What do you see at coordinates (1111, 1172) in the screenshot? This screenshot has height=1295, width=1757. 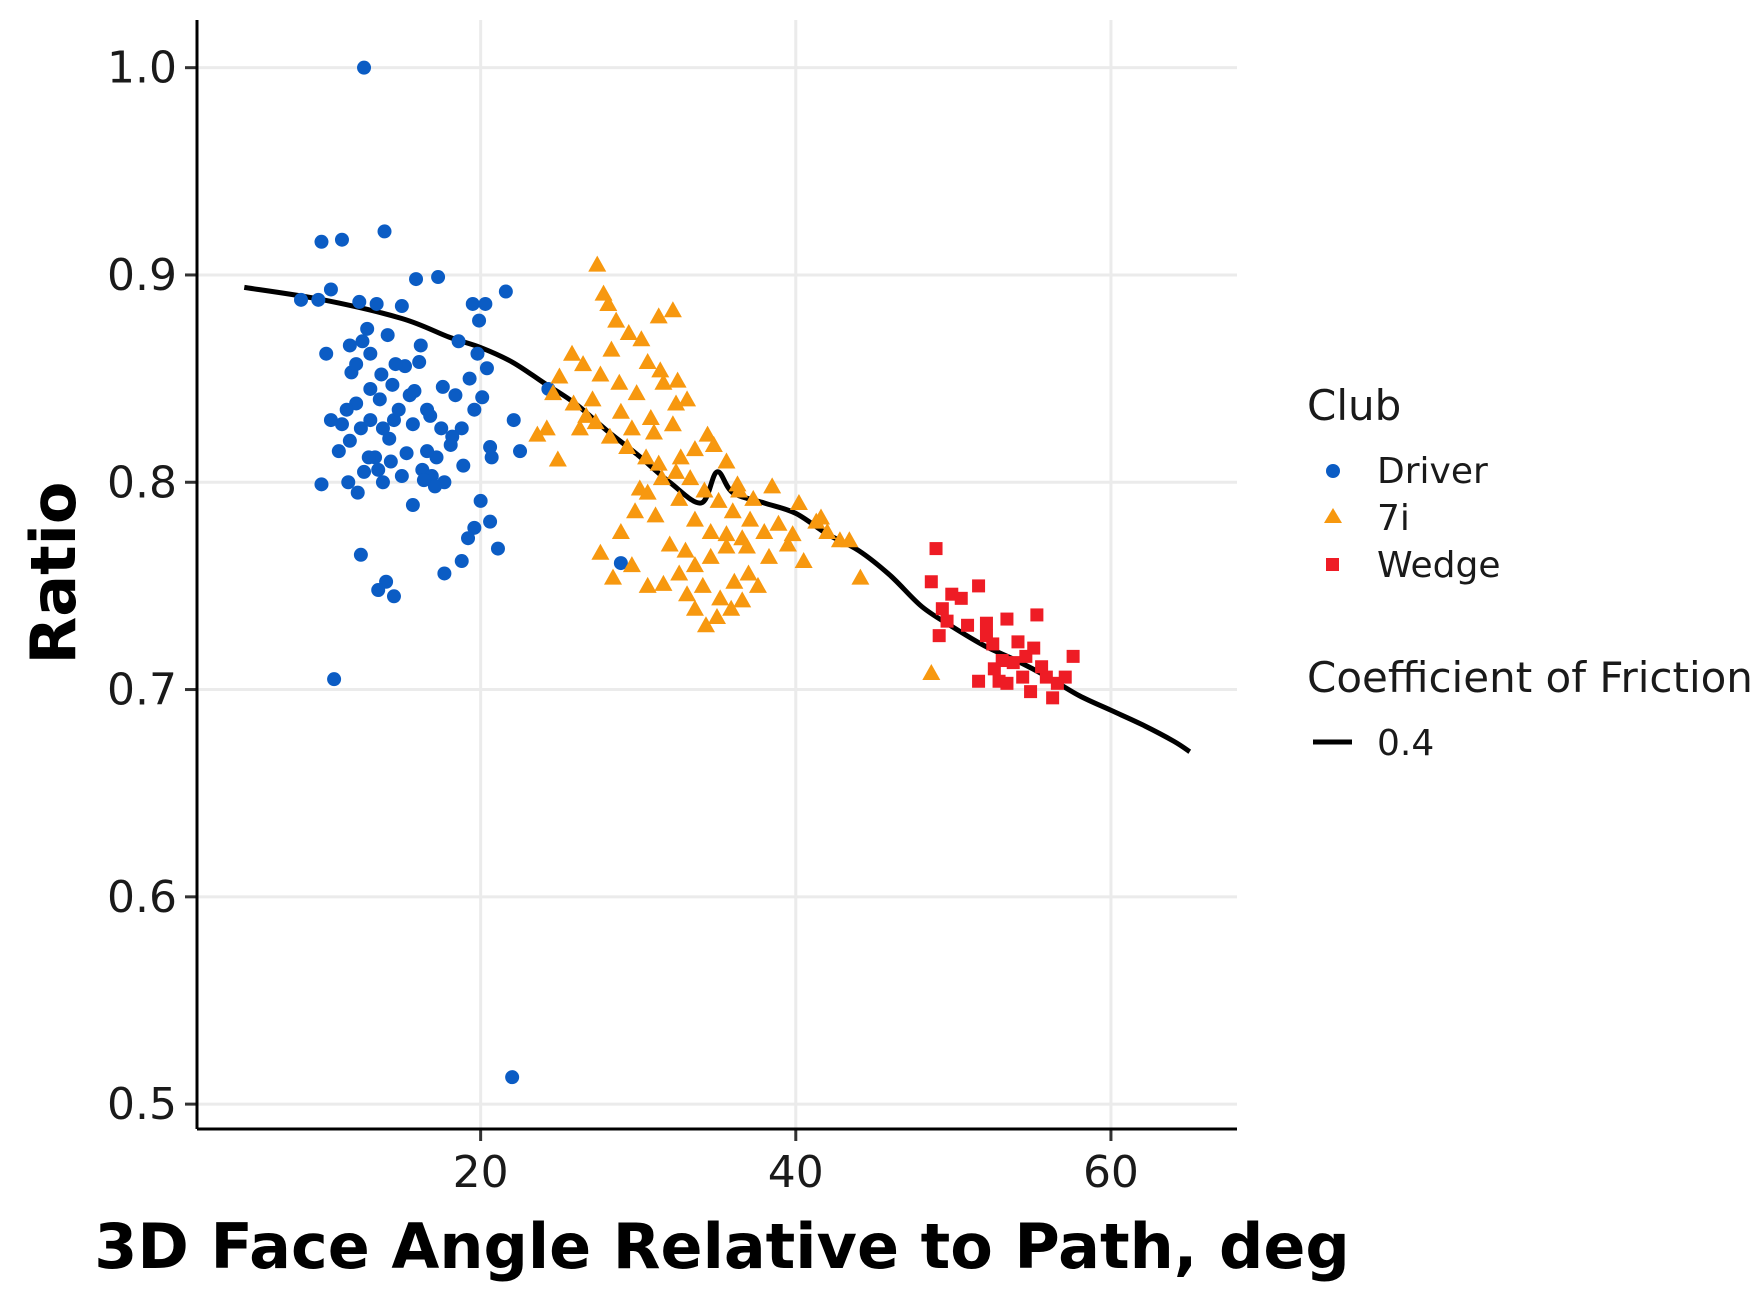 I see `x-tick-label: 60` at bounding box center [1111, 1172].